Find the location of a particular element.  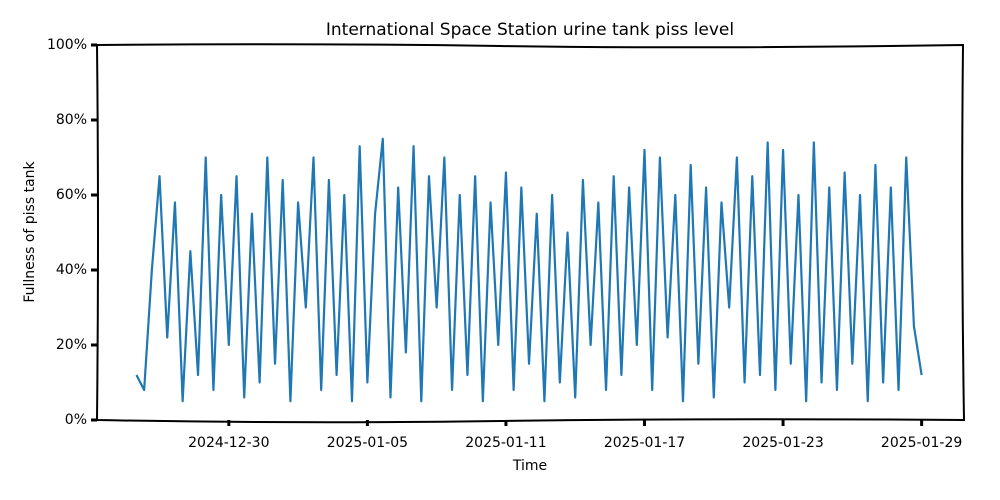

y-tick-label: 0% is located at coordinates (76, 420).